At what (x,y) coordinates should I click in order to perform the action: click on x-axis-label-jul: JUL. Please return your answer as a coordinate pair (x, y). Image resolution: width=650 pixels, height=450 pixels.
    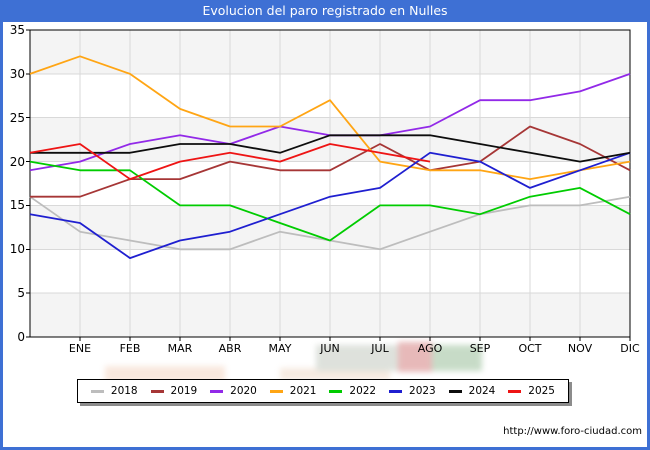
    Looking at the image, I should click on (380, 348).